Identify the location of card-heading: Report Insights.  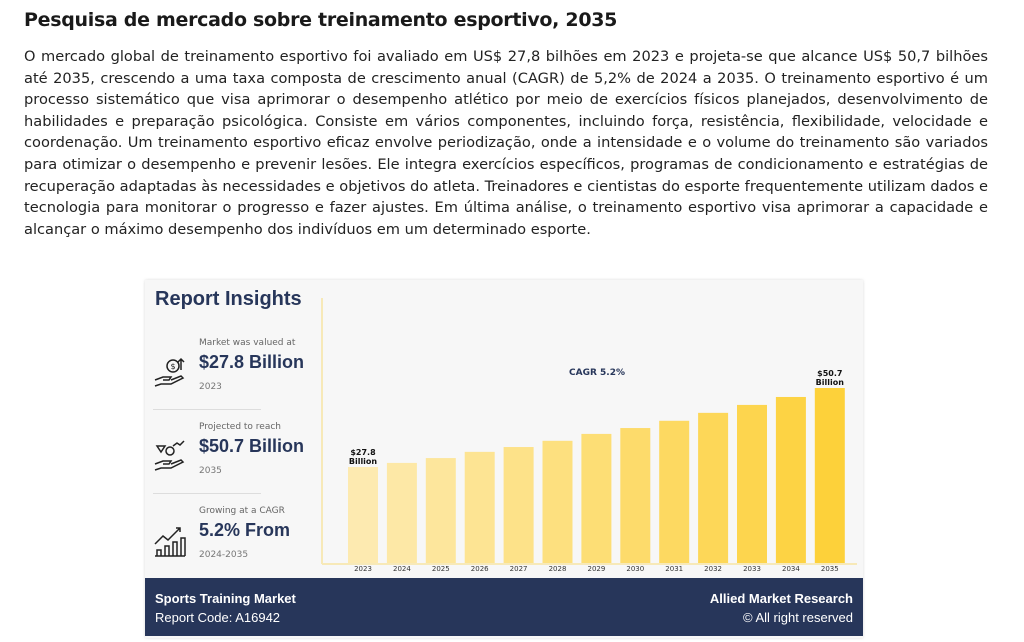
(228, 299).